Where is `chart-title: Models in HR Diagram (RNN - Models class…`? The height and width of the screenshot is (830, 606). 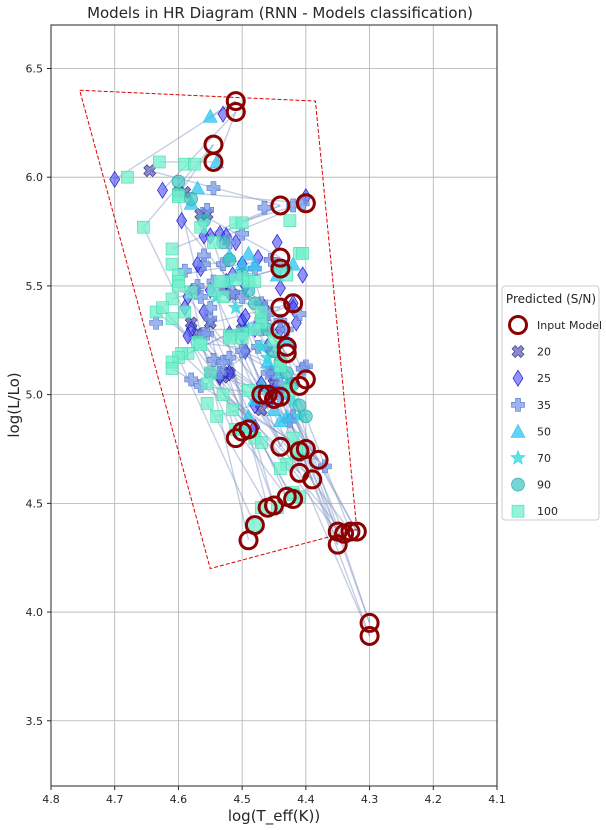
chart-title: Models in HR Diagram (RNN - Models class… is located at coordinates (280, 13).